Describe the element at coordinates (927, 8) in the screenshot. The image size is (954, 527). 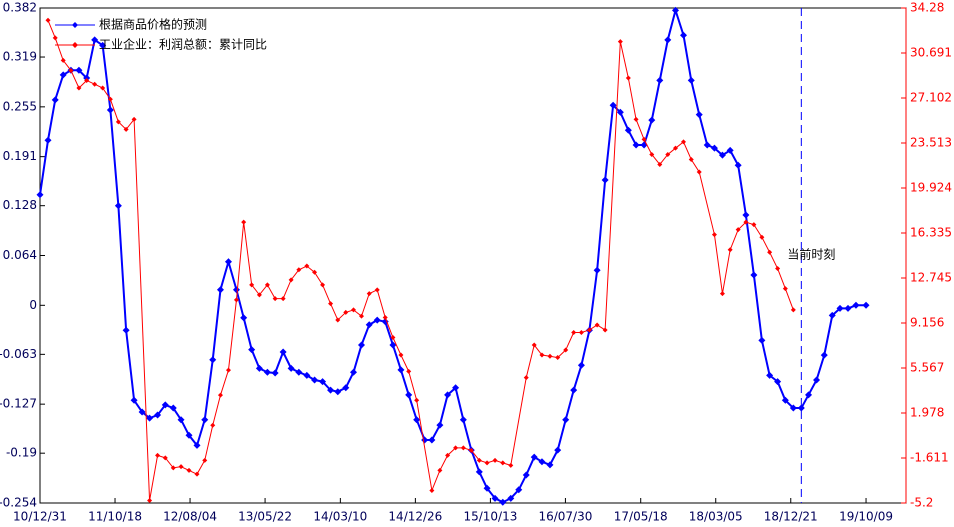
I see `y2-tick-label: 34.28` at that location.